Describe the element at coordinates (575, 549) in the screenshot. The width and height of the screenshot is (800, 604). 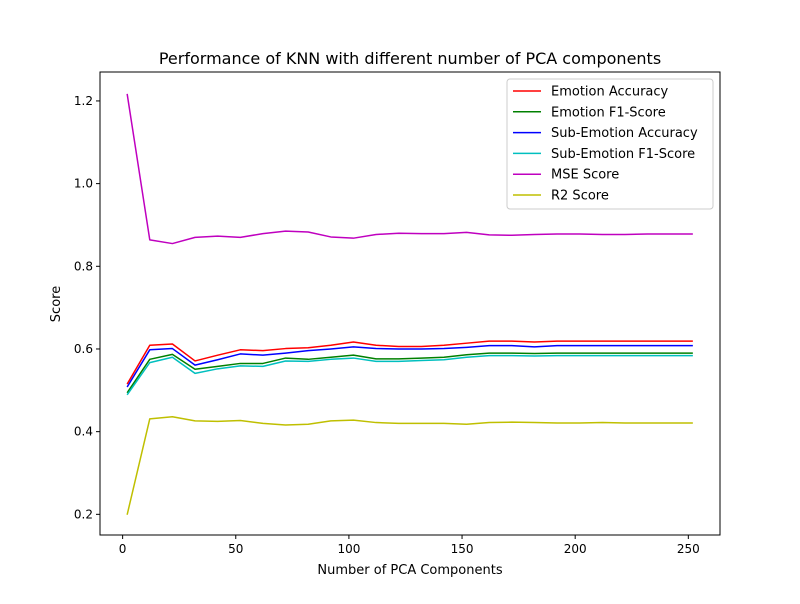
I see `x-tick-label: 200` at that location.